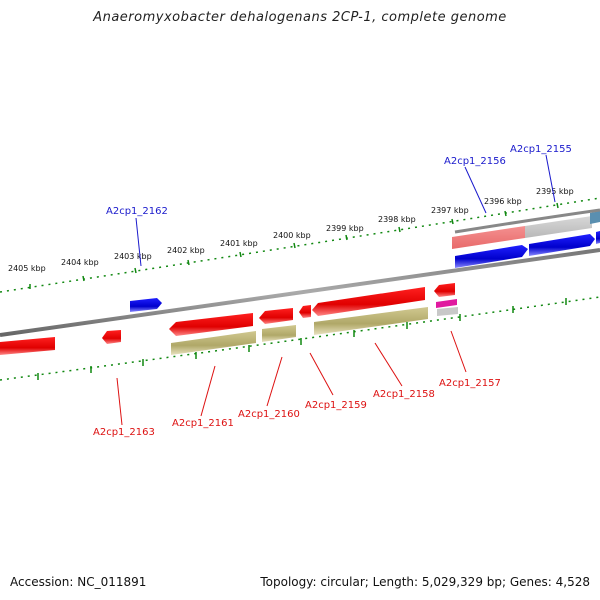 The height and width of the screenshot is (600, 600). I want to click on gene-2160-arrow, so click(276, 316).